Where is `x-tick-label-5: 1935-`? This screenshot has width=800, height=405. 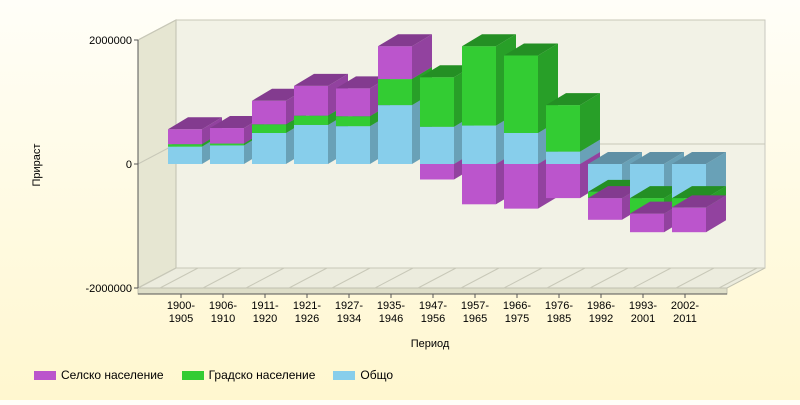
x-tick-label-5: 1935- is located at coordinates (391, 306).